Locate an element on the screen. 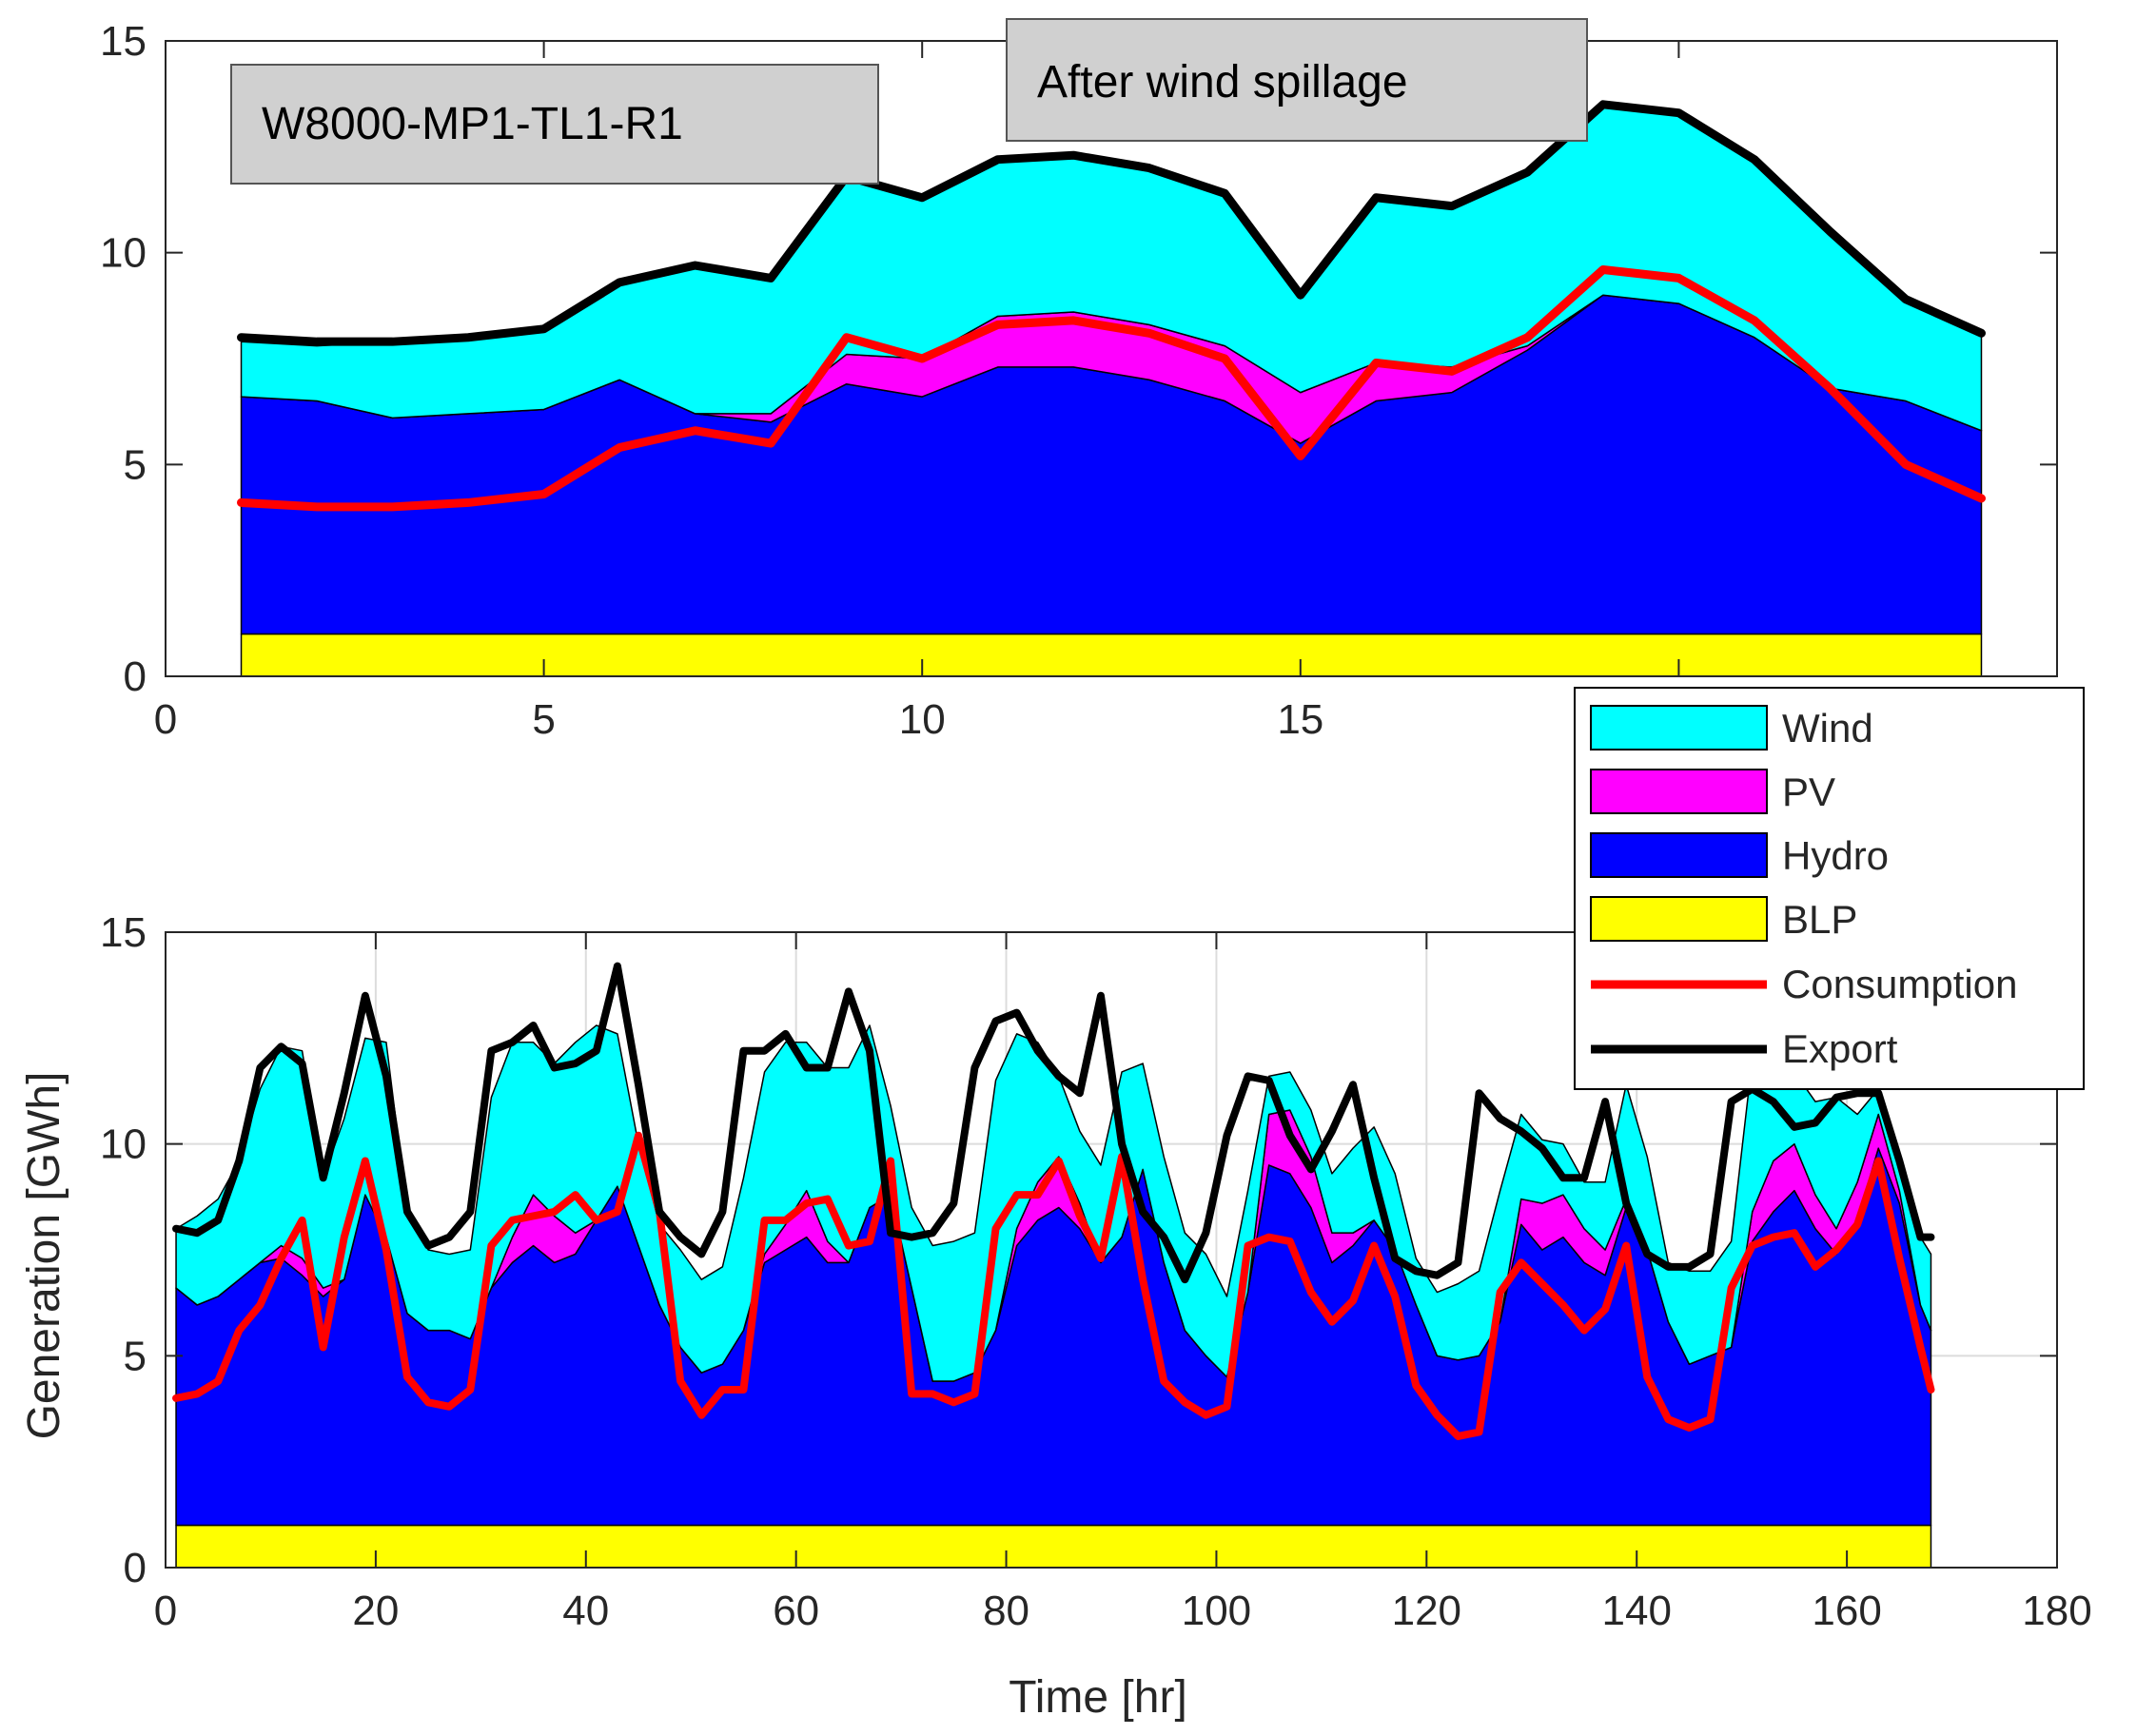 The height and width of the screenshot is (1735, 2156). p0-y-tick-label-3: 15 is located at coordinates (123, 41).